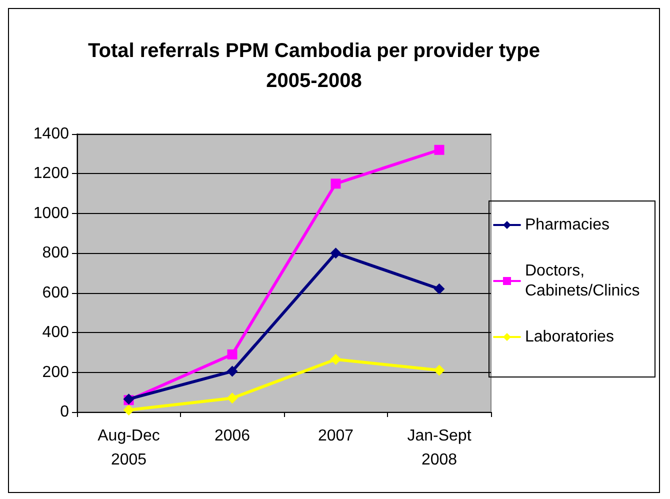 Image resolution: width=670 pixels, height=499 pixels. What do you see at coordinates (51, 134) in the screenshot?
I see `y-tick-label: 1400` at bounding box center [51, 134].